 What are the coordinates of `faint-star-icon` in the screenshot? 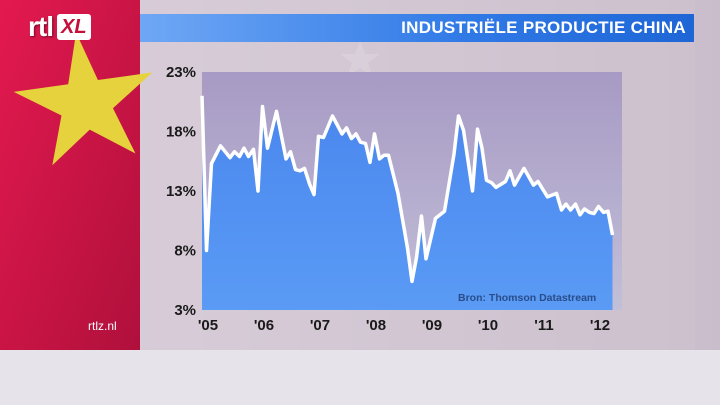 It's located at (360, 58).